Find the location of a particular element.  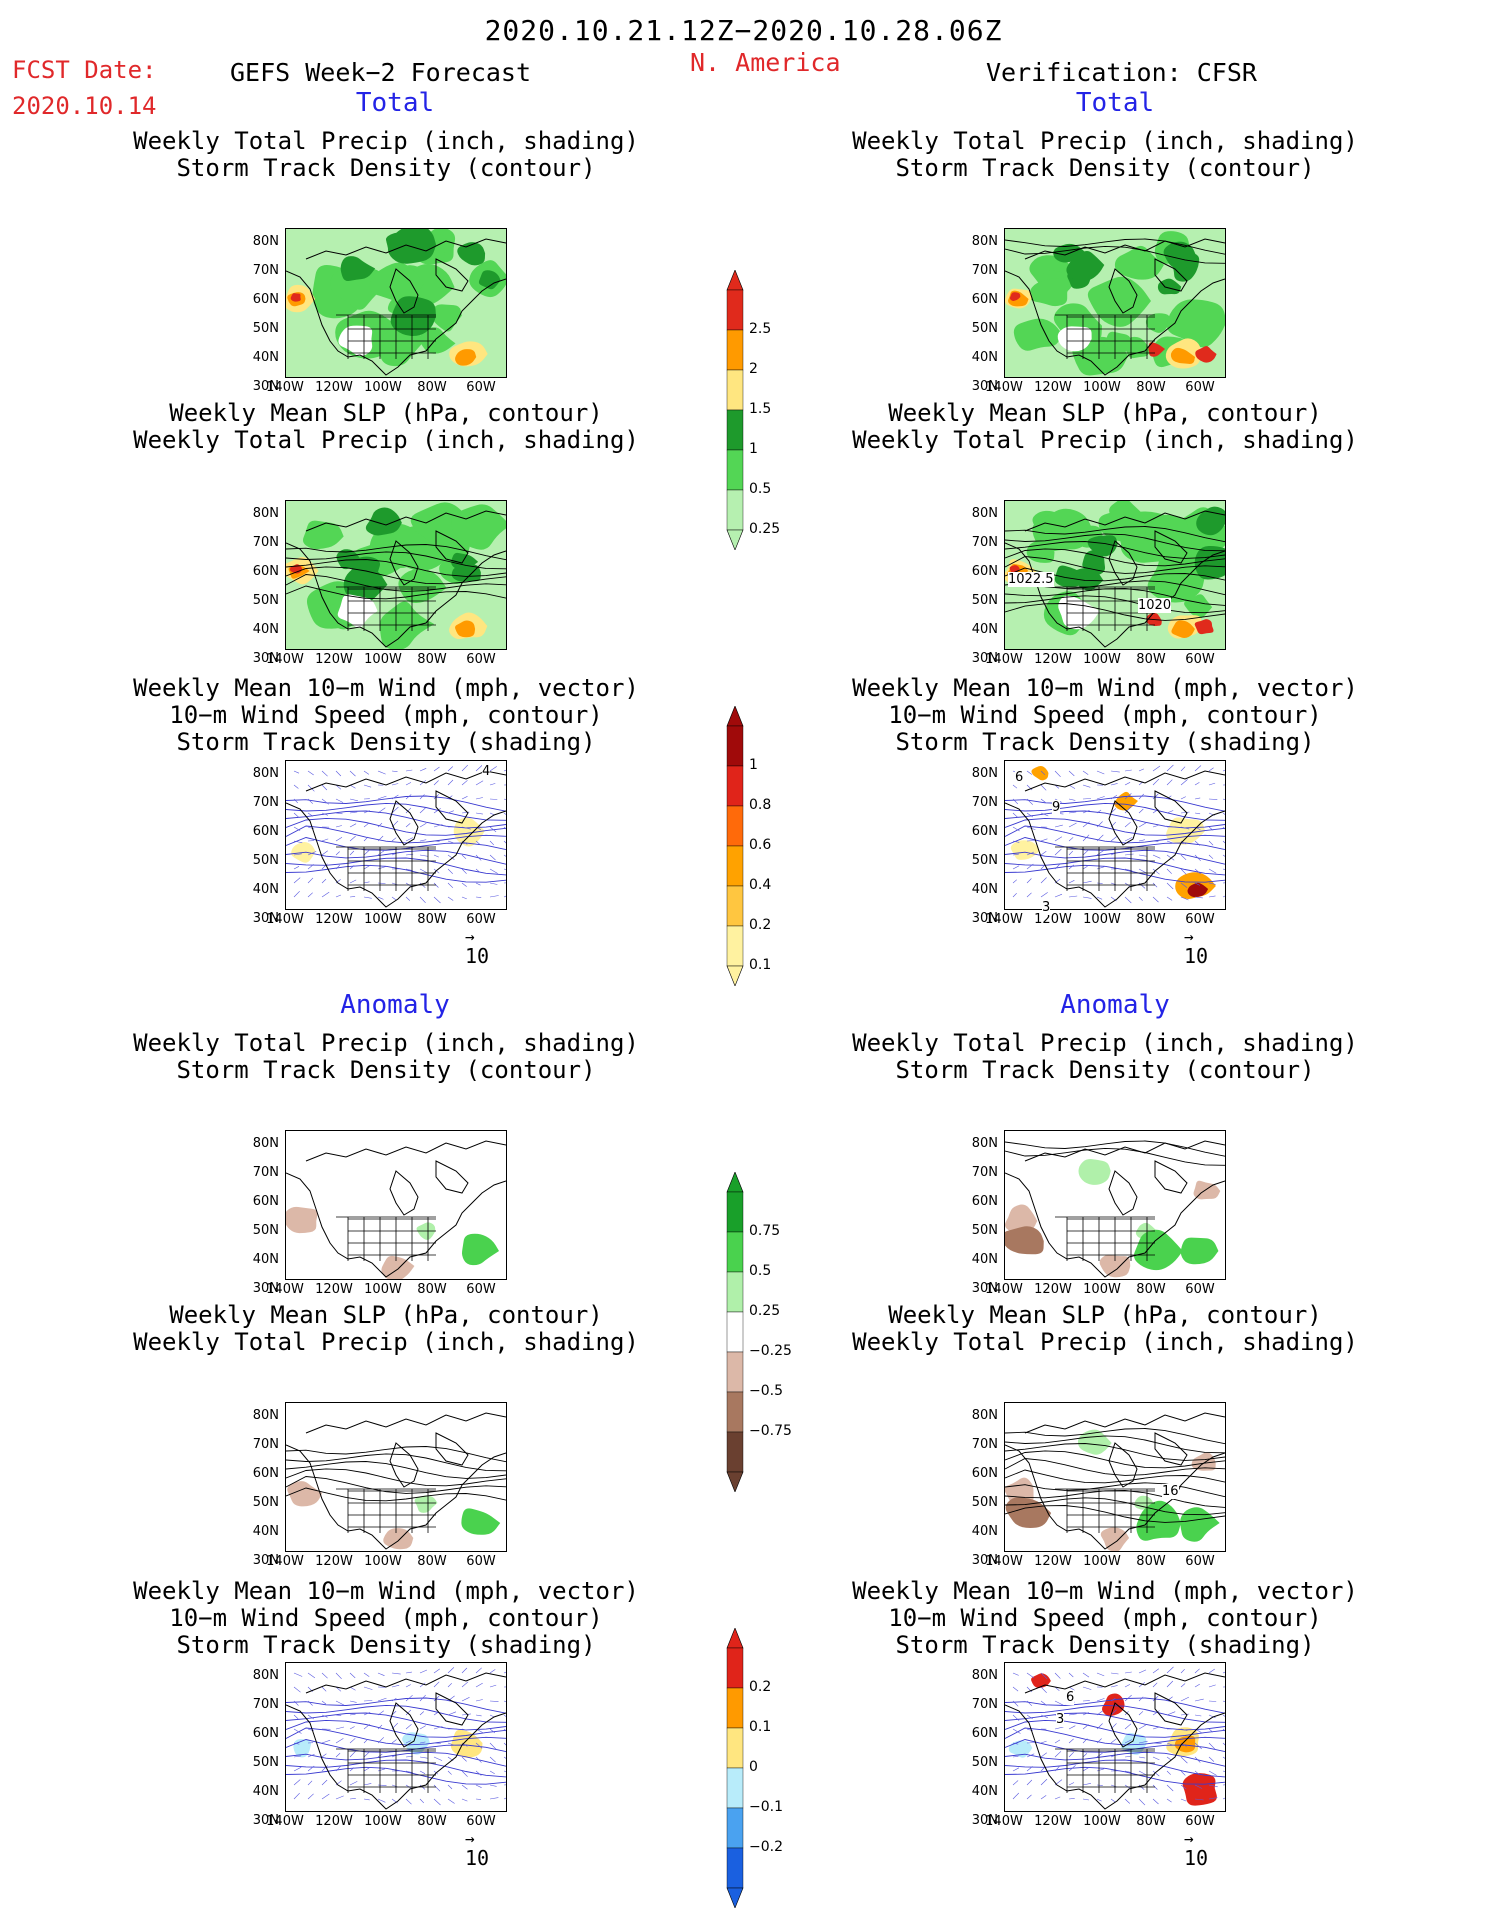

storm-blob is located at coordinates (469, 832).